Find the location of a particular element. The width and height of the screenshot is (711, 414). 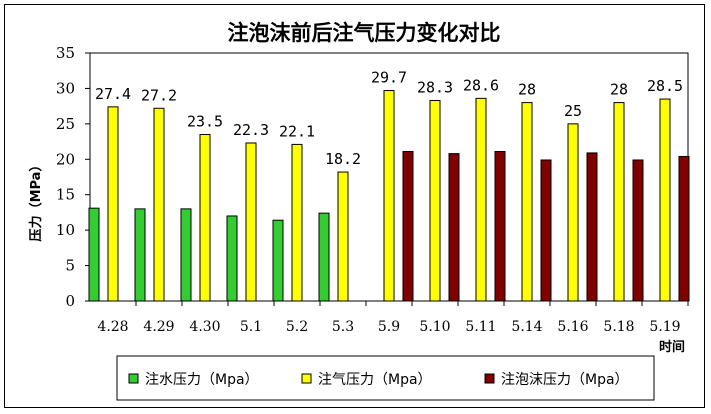

data-label: 23.5 is located at coordinates (205, 121).